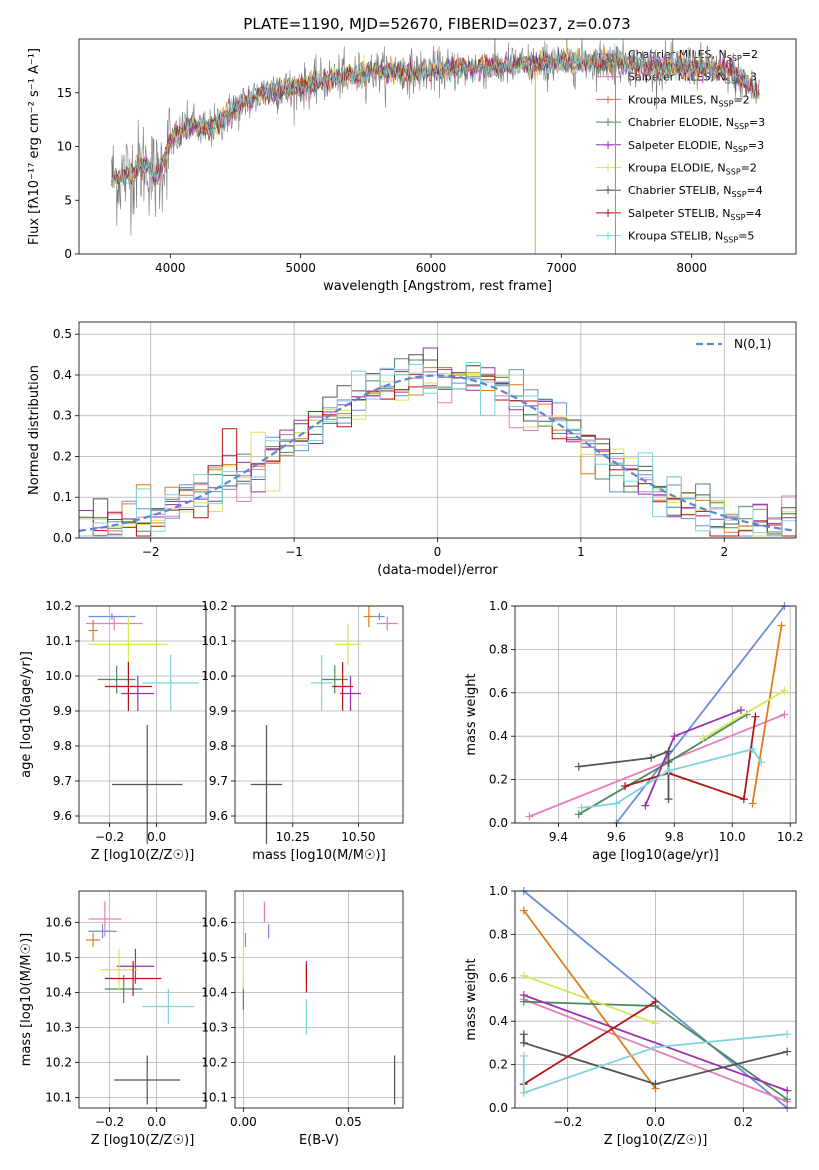 The image size is (819, 1170). What do you see at coordinates (293, 837) in the screenshot?
I see `x-tick-label: 10.25` at bounding box center [293, 837].